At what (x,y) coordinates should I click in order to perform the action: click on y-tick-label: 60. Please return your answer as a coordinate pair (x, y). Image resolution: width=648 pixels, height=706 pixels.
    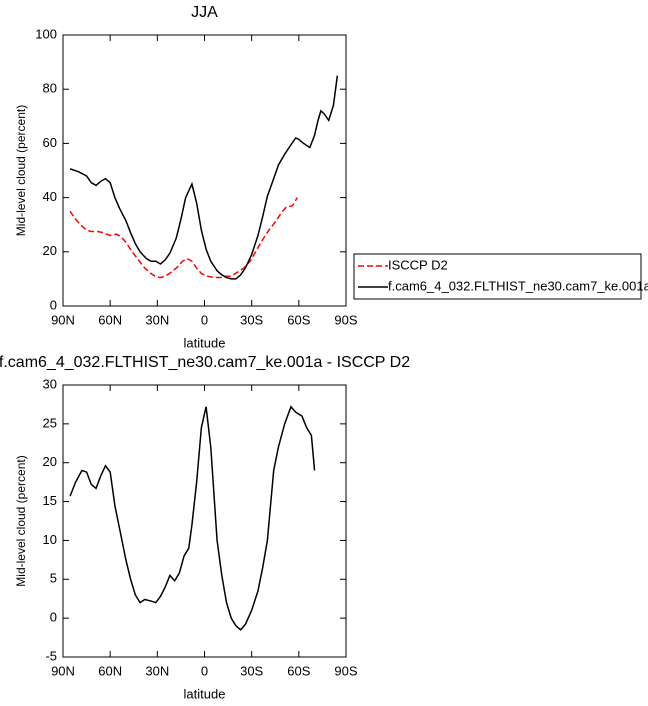
    Looking at the image, I should click on (50, 142).